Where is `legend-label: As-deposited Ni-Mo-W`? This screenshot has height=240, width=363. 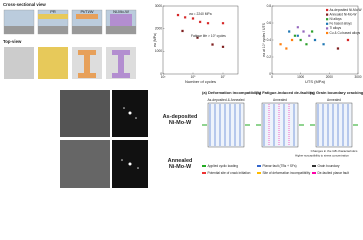 legend-label: As-deposited Ni-Mo-W is located at coordinates (346, 10).